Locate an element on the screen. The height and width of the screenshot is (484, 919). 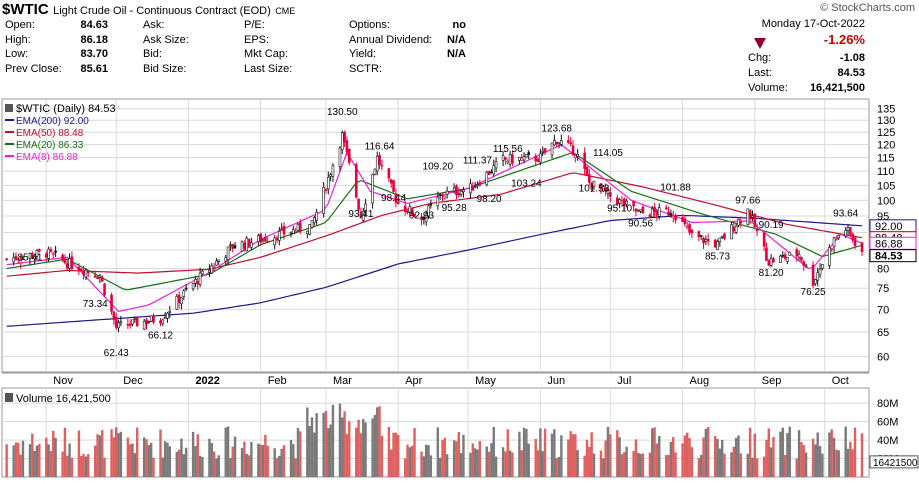
volume-bars-icon is located at coordinates (9, 397).